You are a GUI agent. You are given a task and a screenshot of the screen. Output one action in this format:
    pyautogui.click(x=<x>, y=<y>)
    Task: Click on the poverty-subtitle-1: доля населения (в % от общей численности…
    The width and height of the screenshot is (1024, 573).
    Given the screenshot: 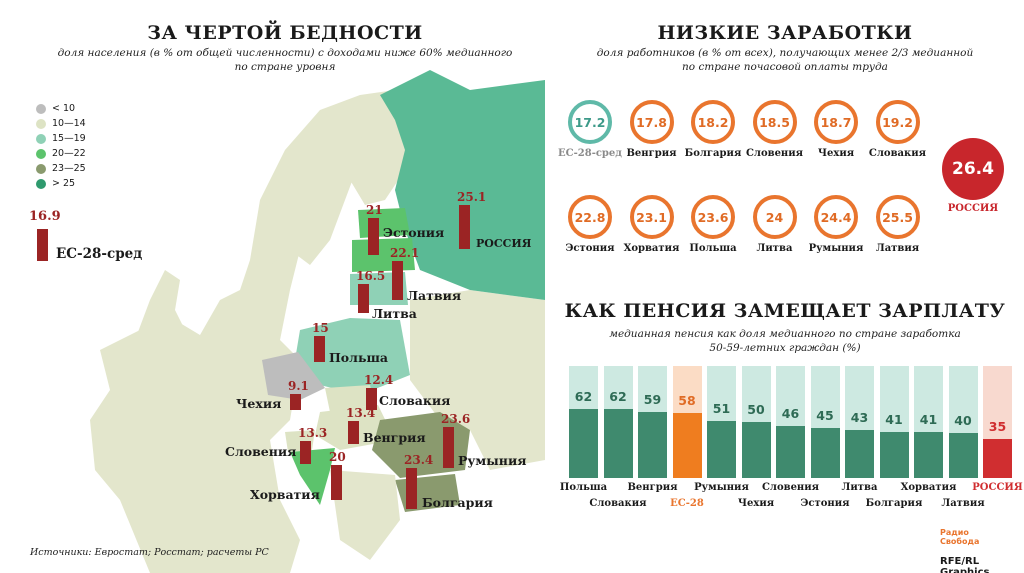 What is the action you would take?
    pyautogui.click(x=285, y=53)
    